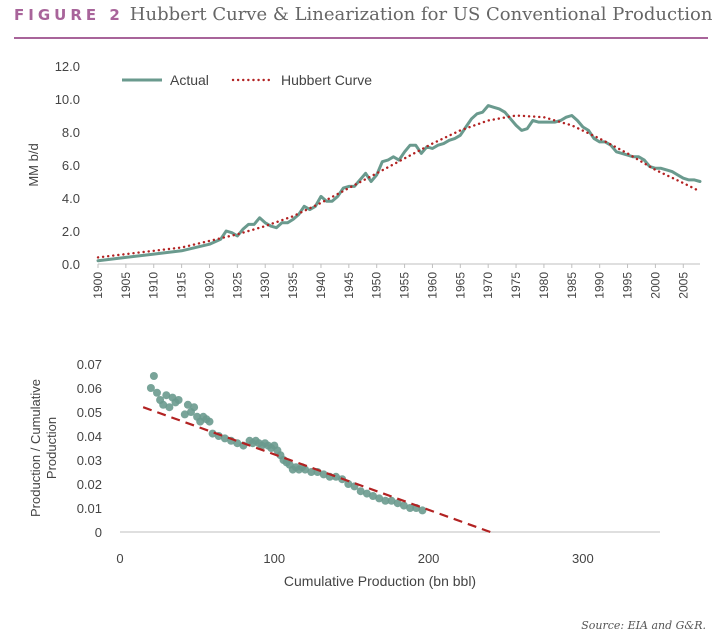 The width and height of the screenshot is (720, 643). Describe the element at coordinates (516, 285) in the screenshot. I see `x-tick-label: 1975` at that location.